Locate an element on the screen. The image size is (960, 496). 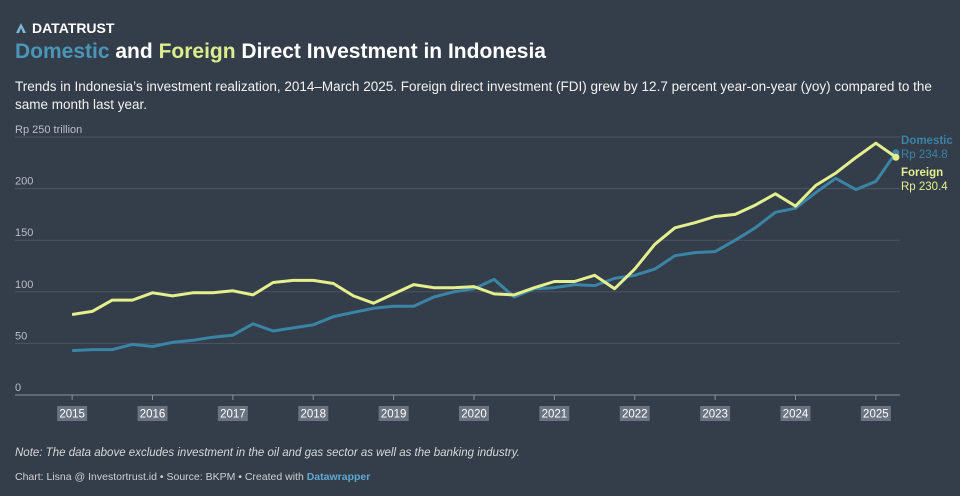
y-tick-label: 200 is located at coordinates (24, 182).